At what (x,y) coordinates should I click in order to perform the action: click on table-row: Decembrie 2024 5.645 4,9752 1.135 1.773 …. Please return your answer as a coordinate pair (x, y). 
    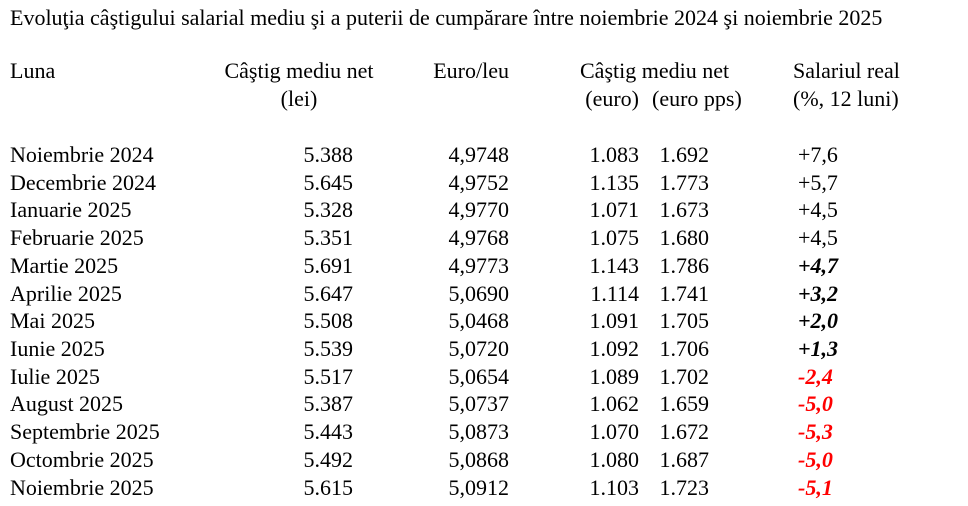
    Looking at the image, I should click on (484, 183).